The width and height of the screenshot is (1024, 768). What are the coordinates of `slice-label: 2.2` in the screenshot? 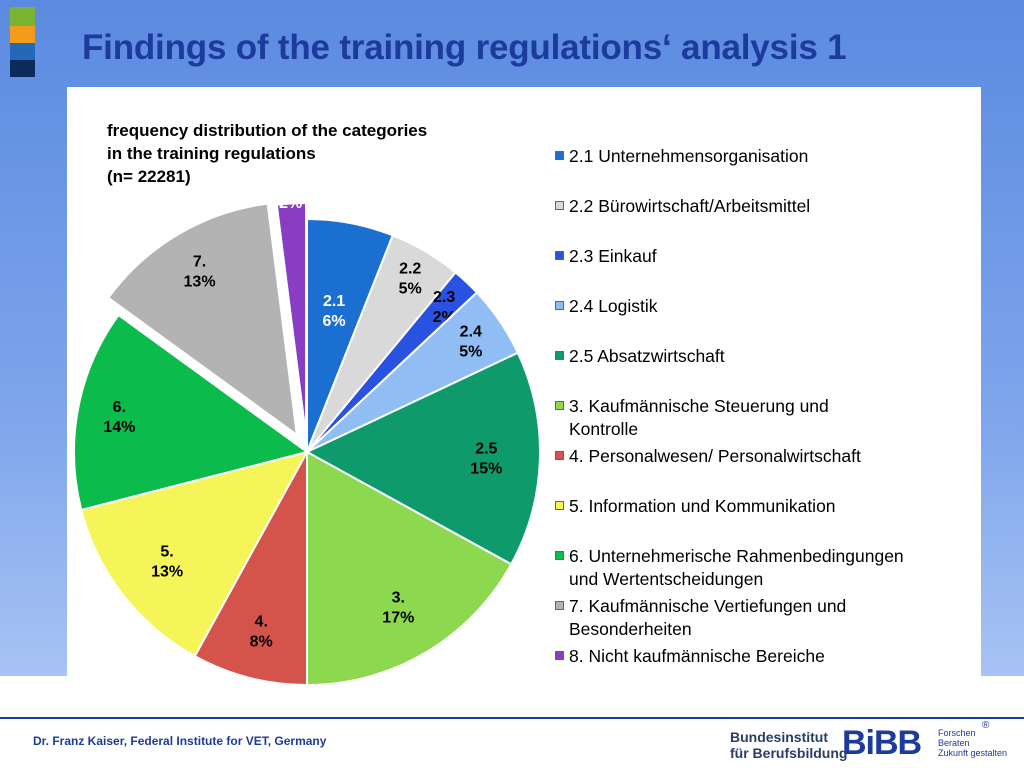 It's located at (410, 269).